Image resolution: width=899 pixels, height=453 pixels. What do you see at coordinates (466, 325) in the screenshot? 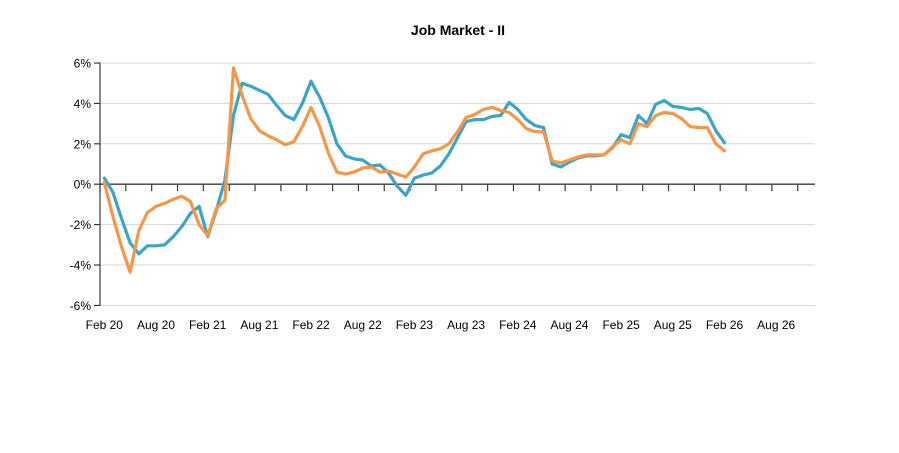
I see `x-axis-label: Aug 23` at bounding box center [466, 325].